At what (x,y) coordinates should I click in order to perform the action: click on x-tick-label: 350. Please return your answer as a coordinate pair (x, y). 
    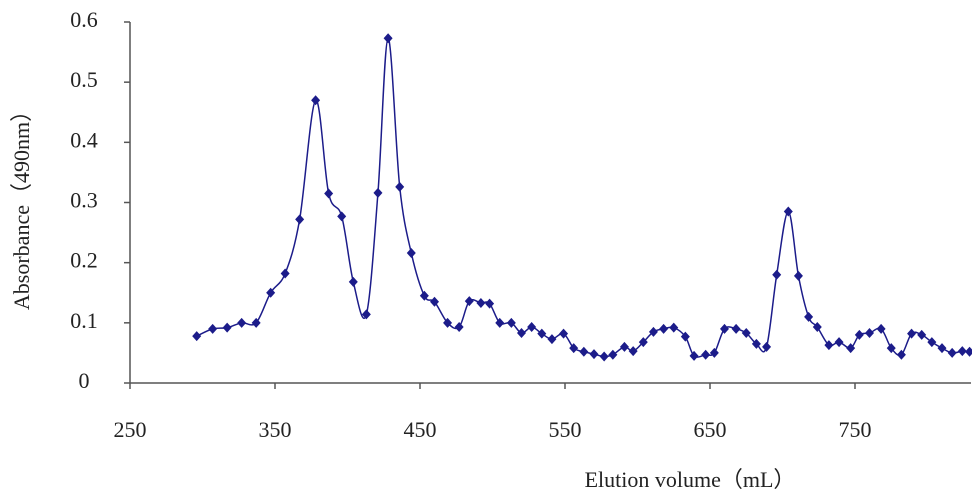
    Looking at the image, I should click on (275, 429).